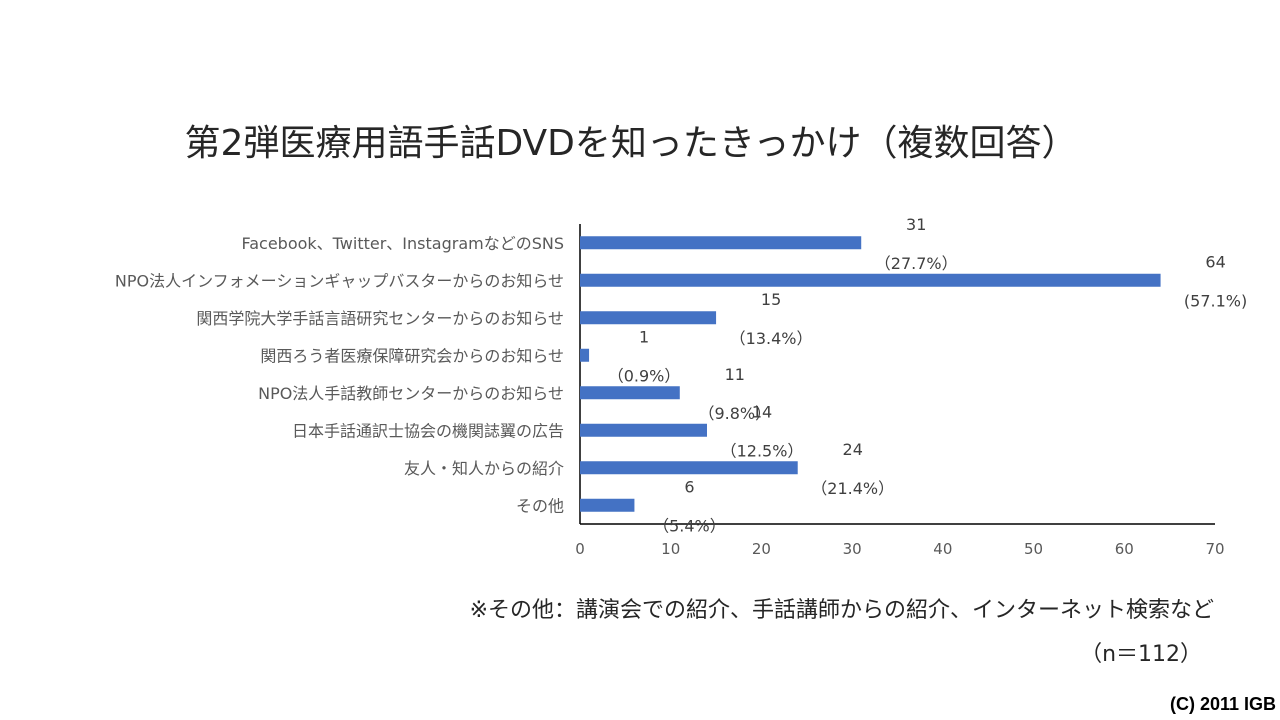 The height and width of the screenshot is (720, 1280). Describe the element at coordinates (1214, 549) in the screenshot. I see `x-tick-label: 70` at that location.